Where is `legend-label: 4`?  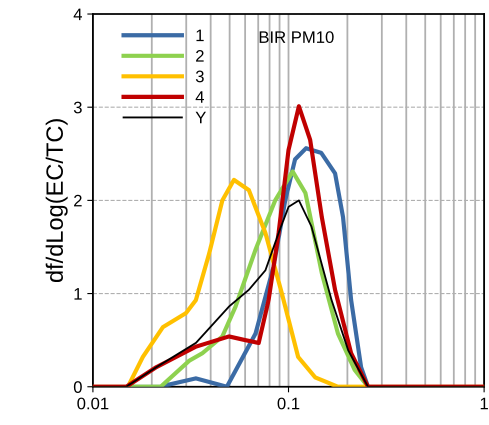
legend-label: 4 is located at coordinates (200, 97).